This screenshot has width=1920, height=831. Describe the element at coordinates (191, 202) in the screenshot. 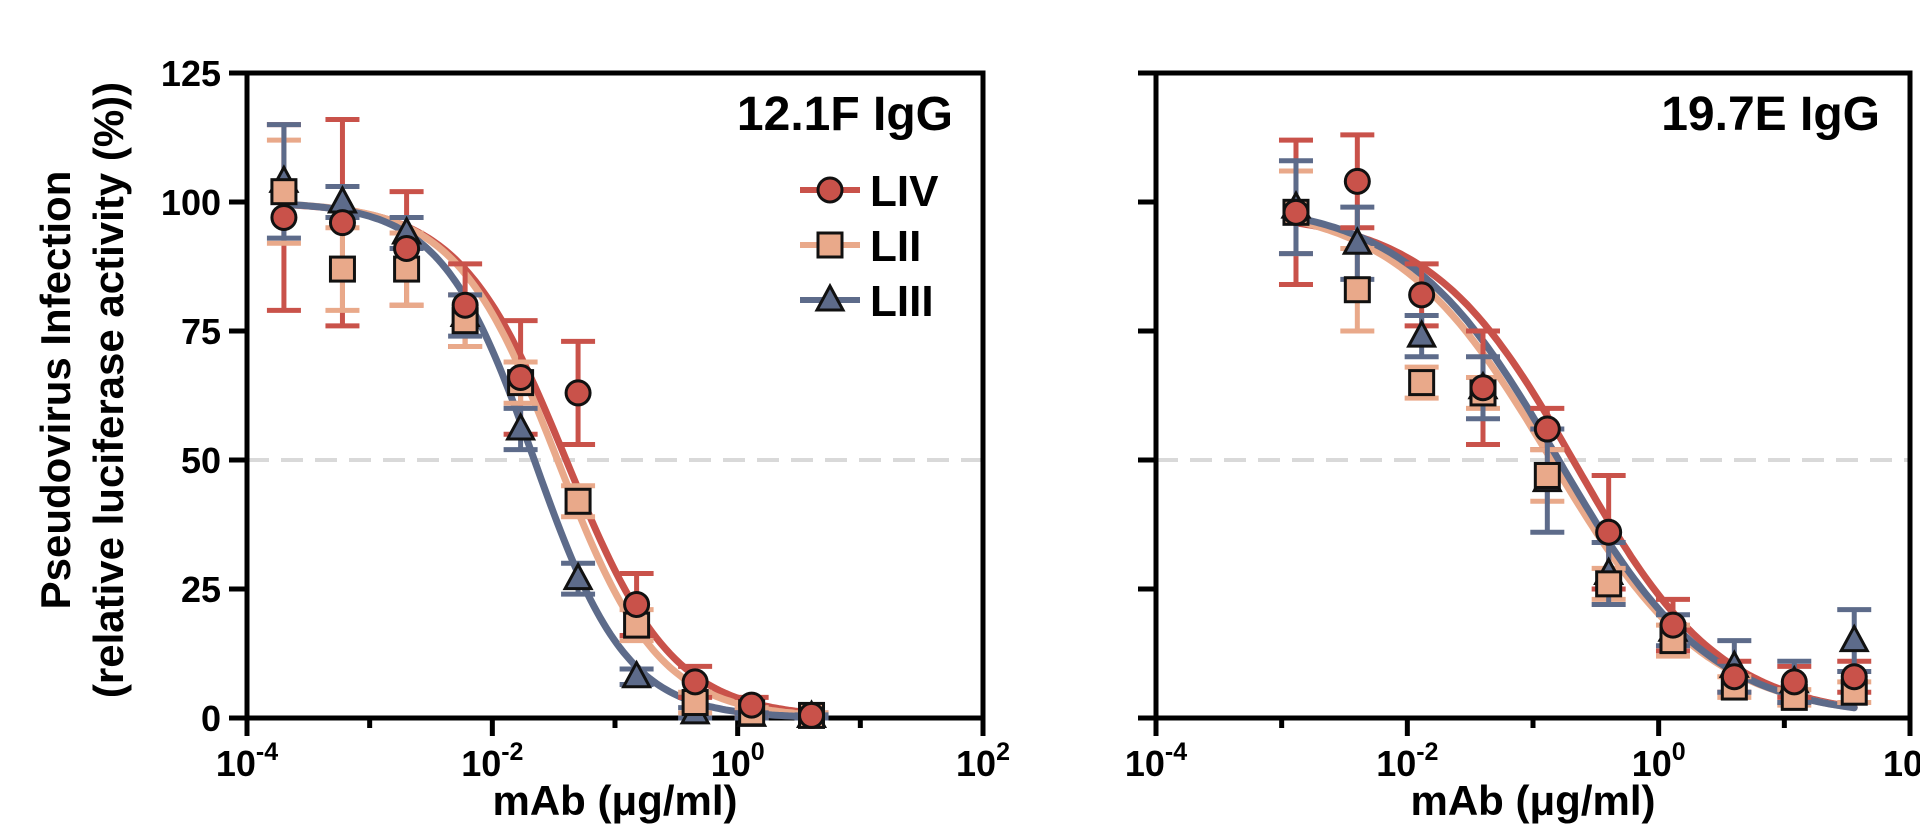

I see `panel1-y-tick-label: 100` at that location.